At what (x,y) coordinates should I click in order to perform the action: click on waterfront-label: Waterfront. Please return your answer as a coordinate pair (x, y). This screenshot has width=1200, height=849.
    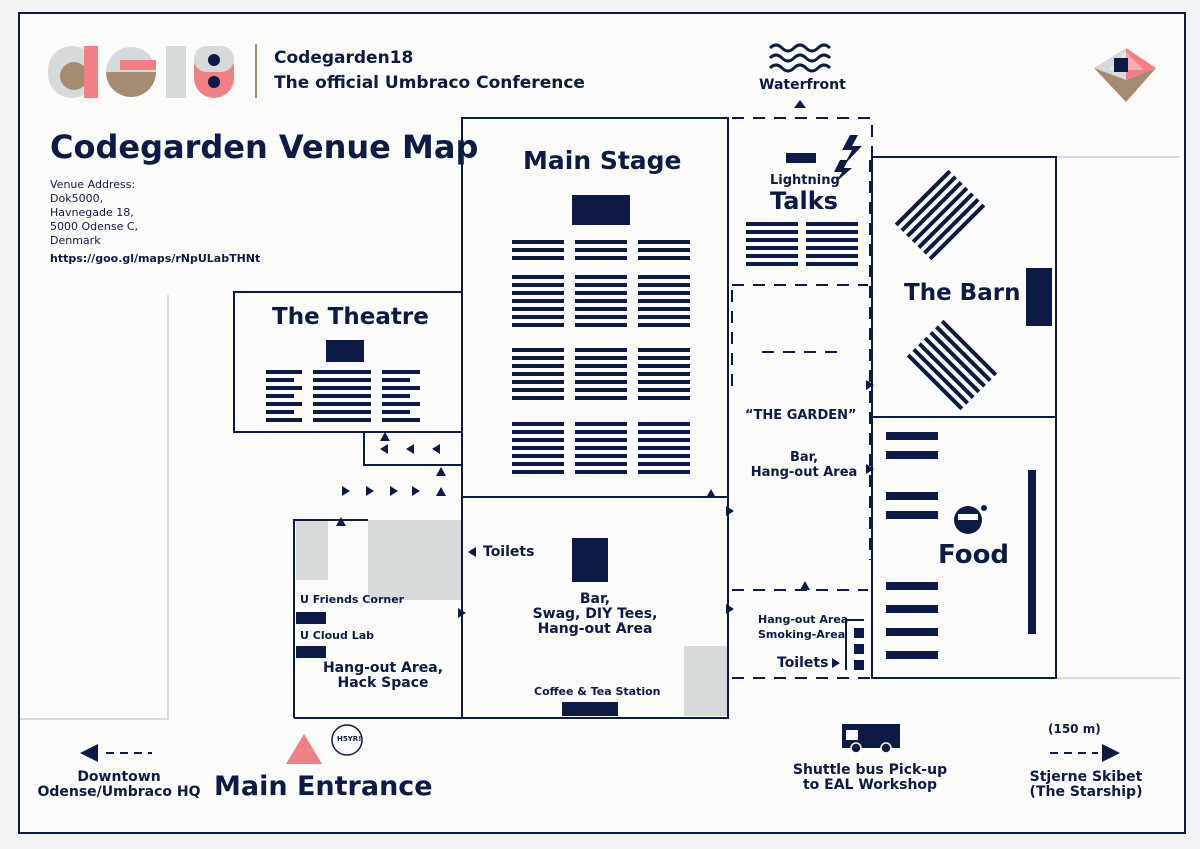
    Looking at the image, I should click on (802, 85).